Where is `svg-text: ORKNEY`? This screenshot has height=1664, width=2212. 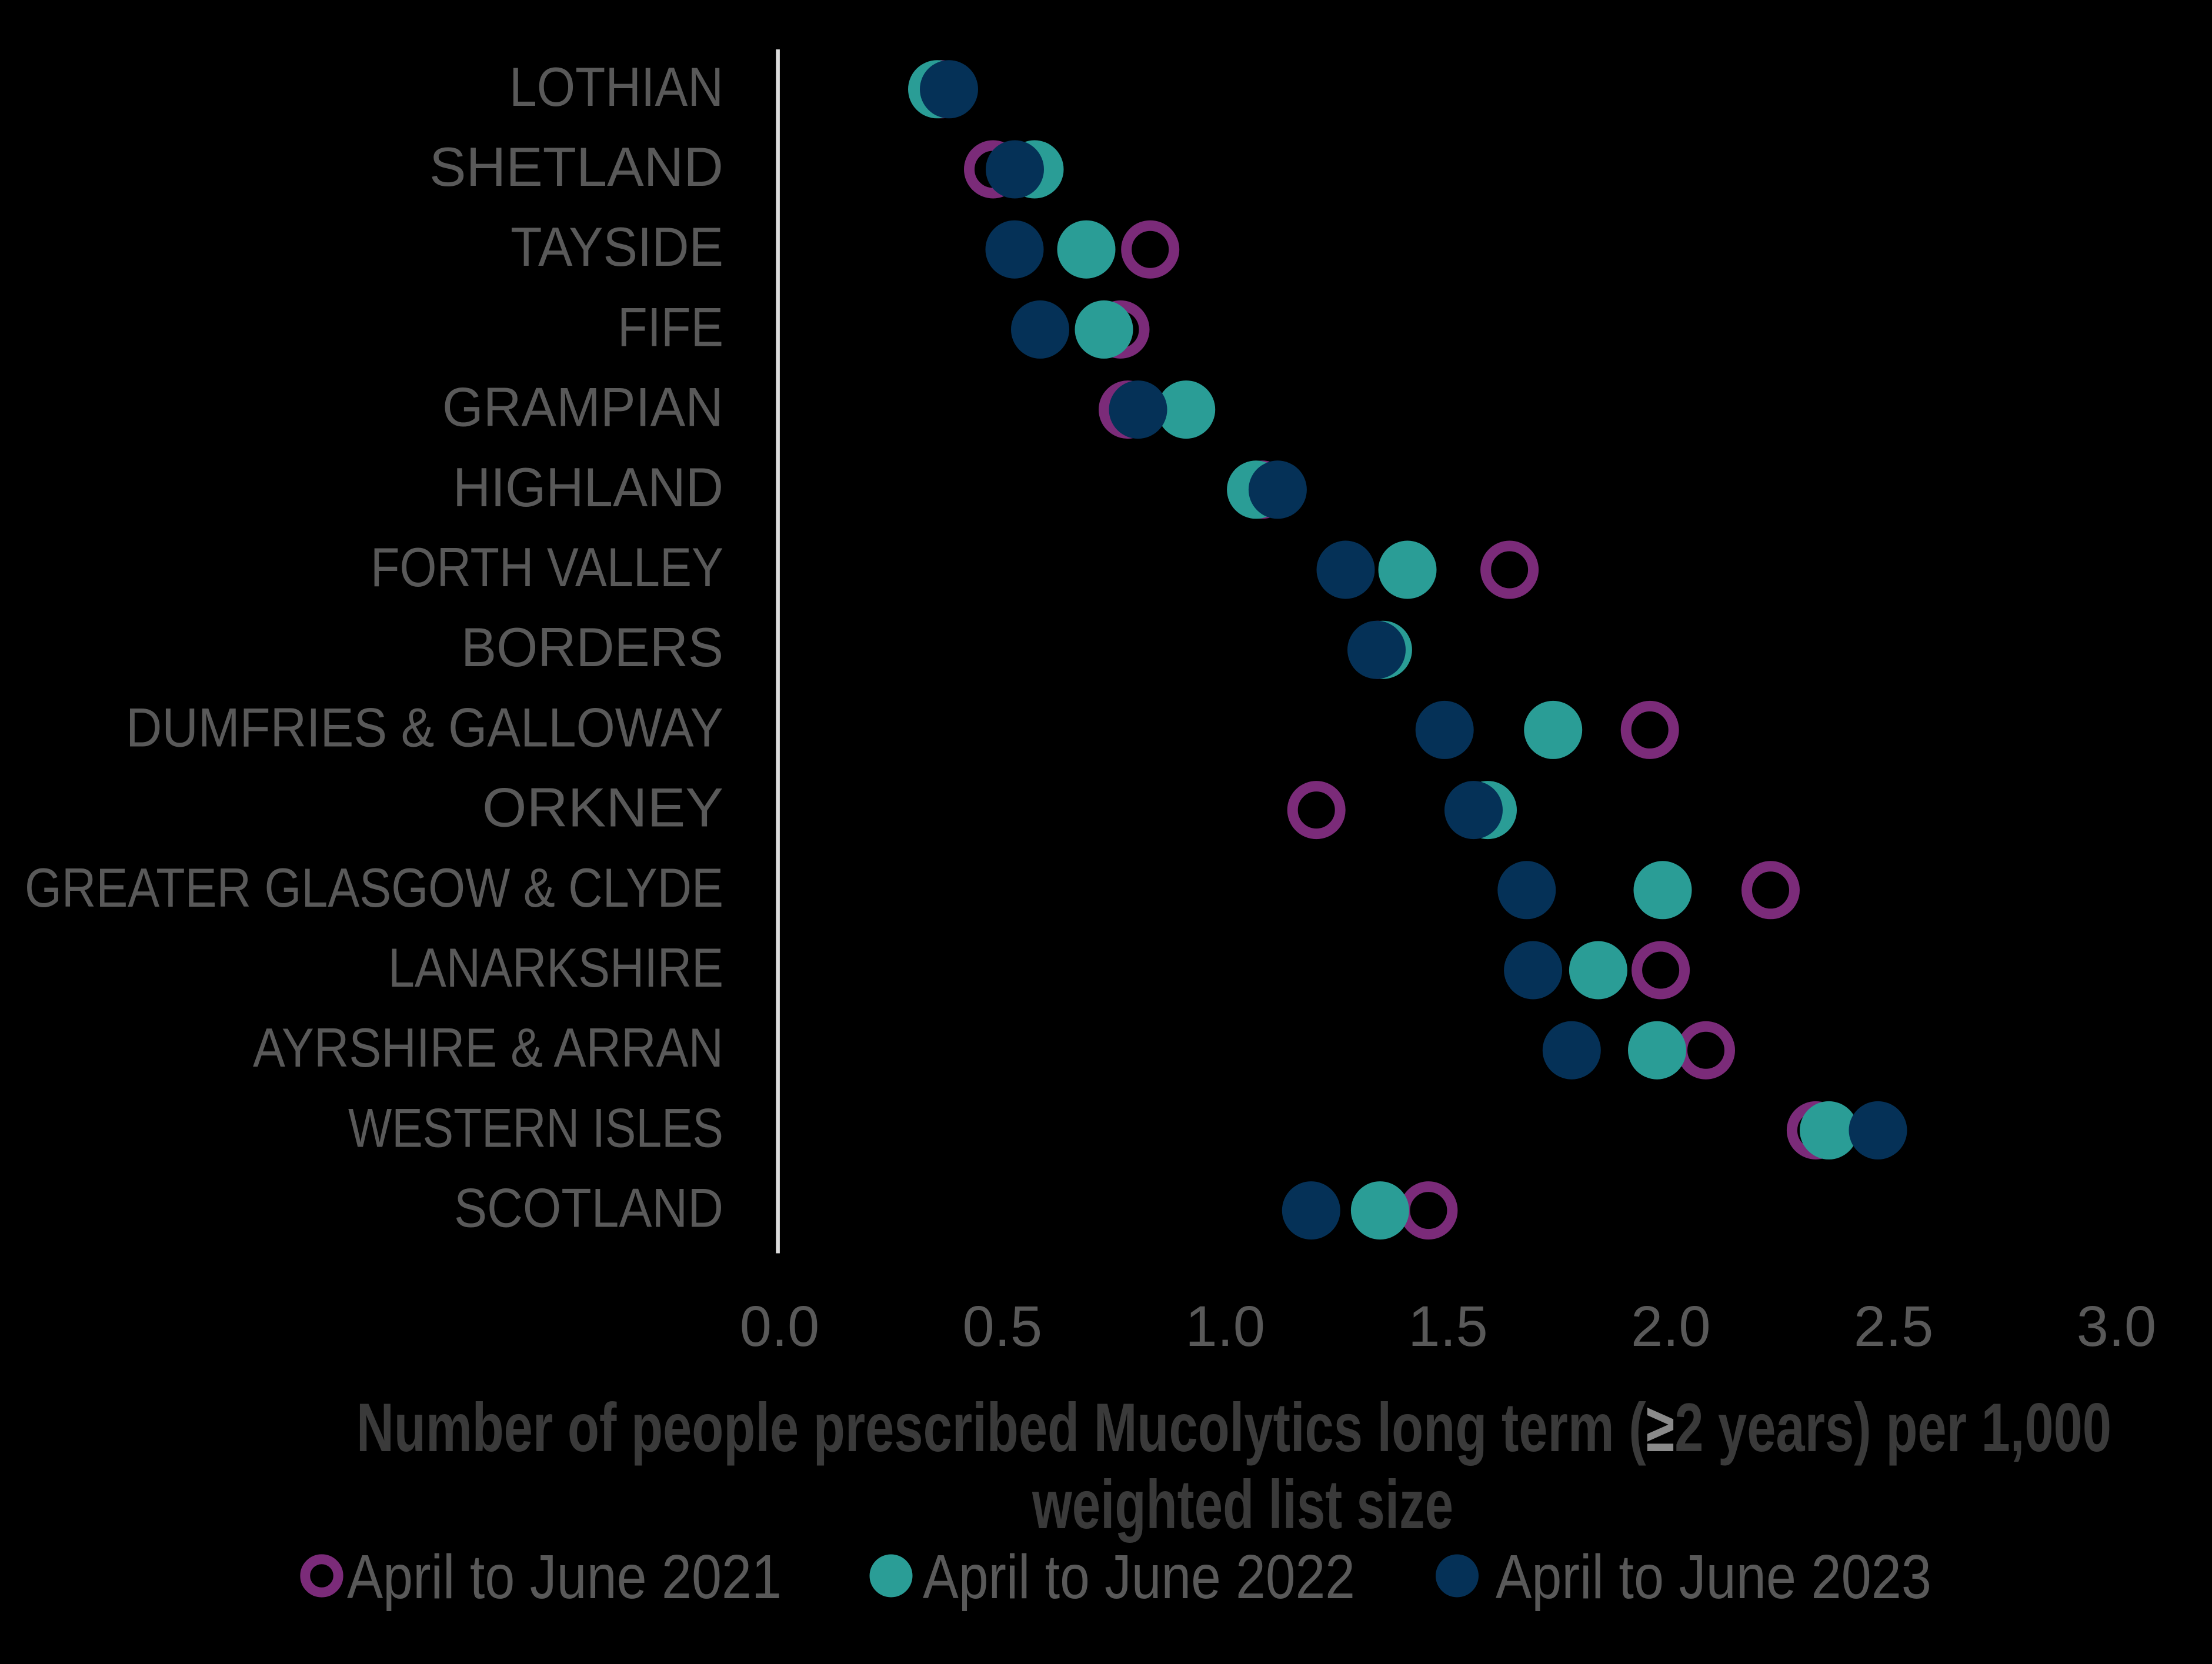 svg-text: ORKNEY is located at coordinates (603, 807).